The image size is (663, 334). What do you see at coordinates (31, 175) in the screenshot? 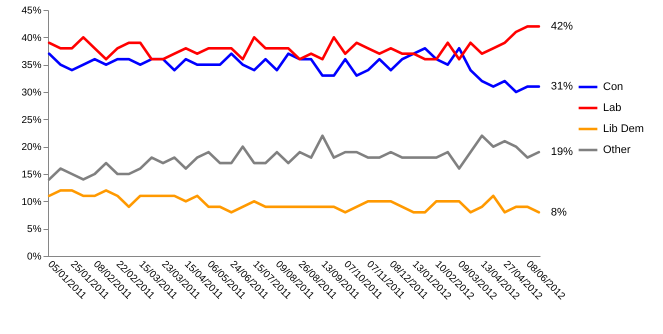
I see `y-tick-label: 15%` at bounding box center [31, 175].